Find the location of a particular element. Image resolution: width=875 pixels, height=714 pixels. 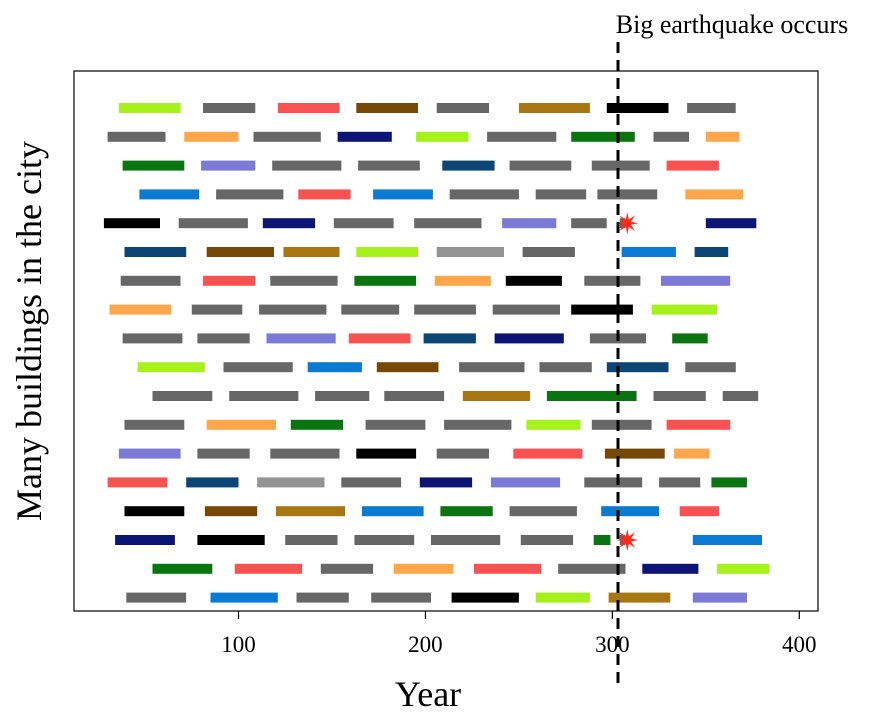

x-tick-label-300: 300 is located at coordinates (612, 644).